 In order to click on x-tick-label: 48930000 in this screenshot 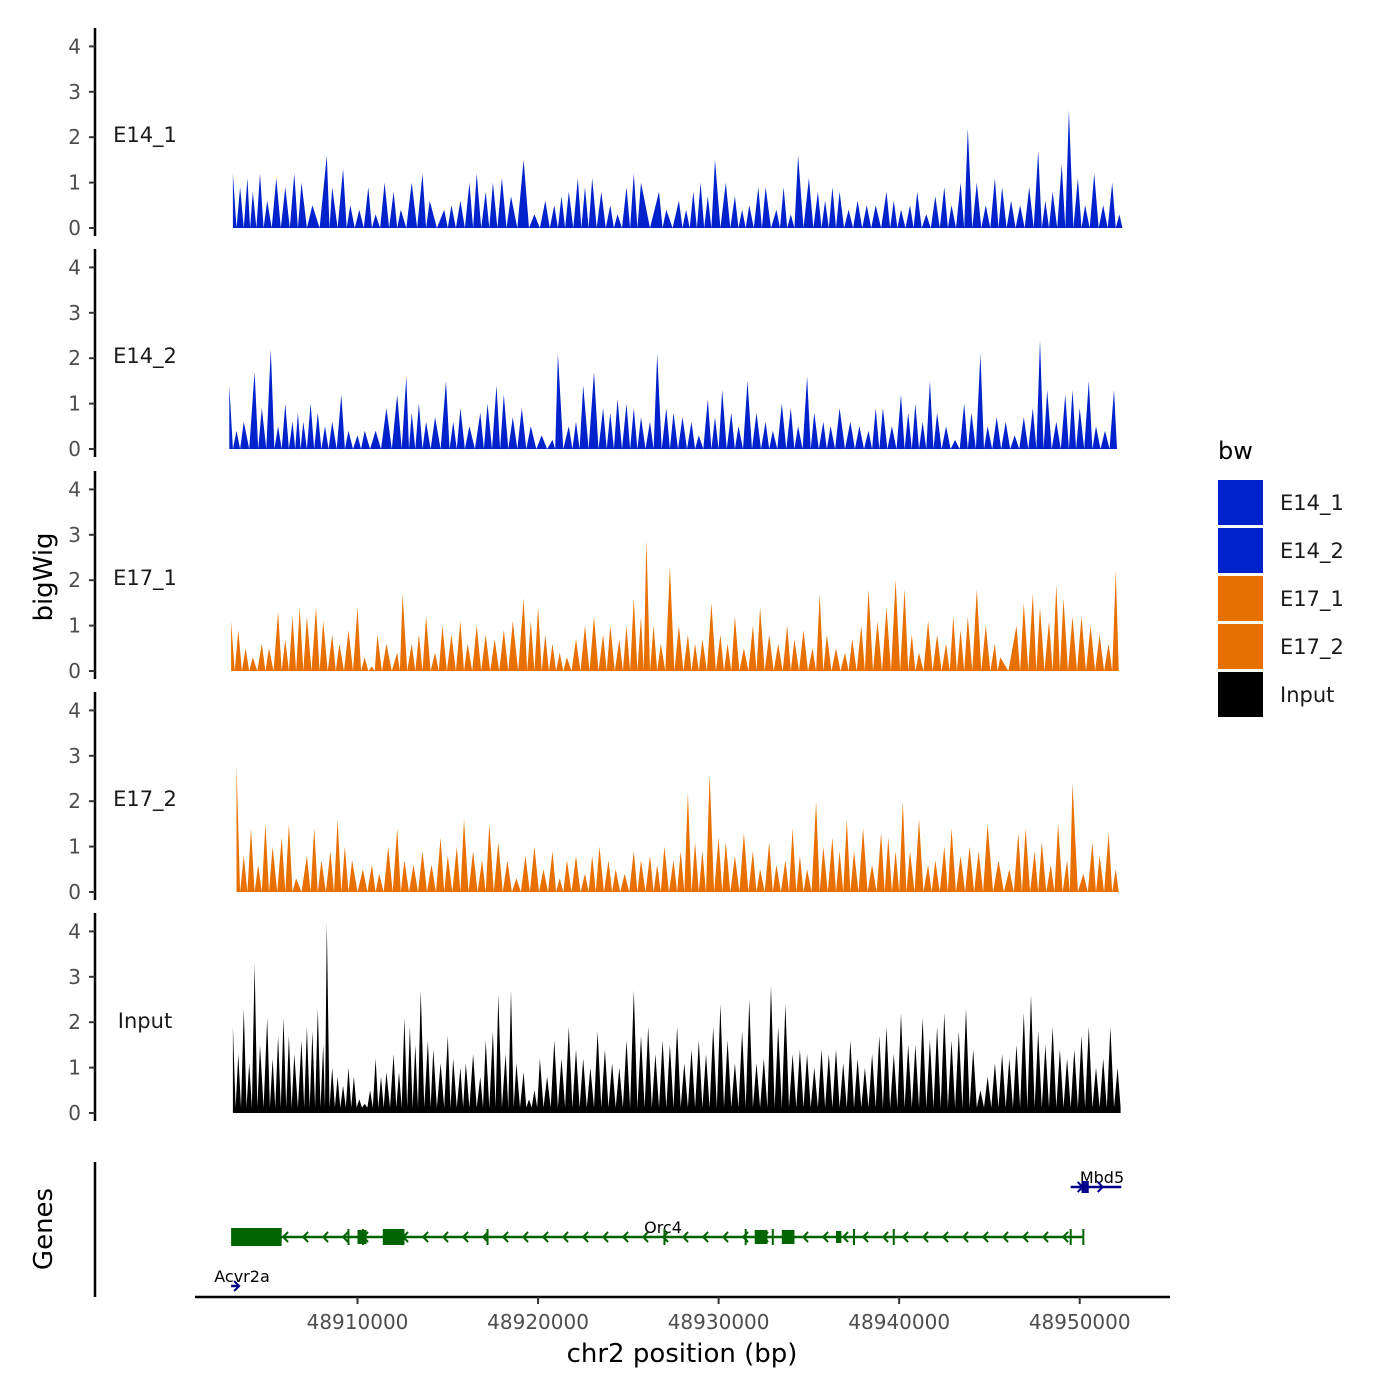, I will do `click(719, 1322)`.